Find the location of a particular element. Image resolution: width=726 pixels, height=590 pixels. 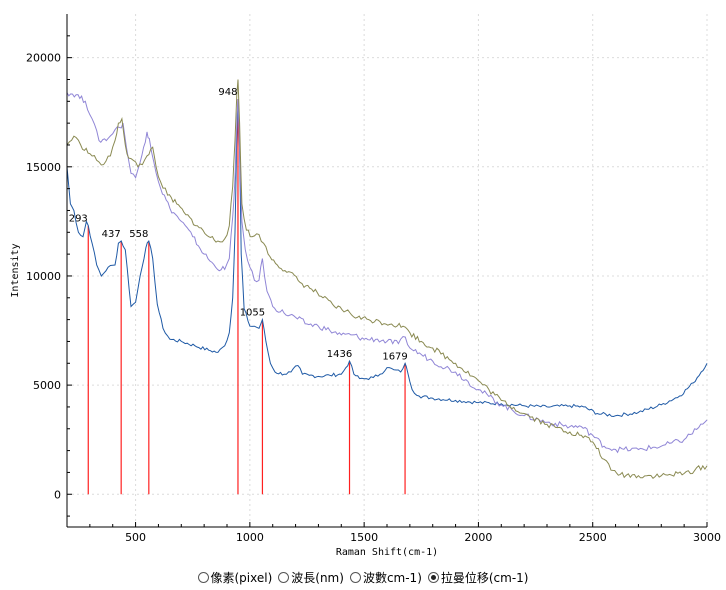

unit-selector: 像素(pixel) 波長(nm) 波數cm-1) 拉曼位移(cm-1) is located at coordinates (363, 577).